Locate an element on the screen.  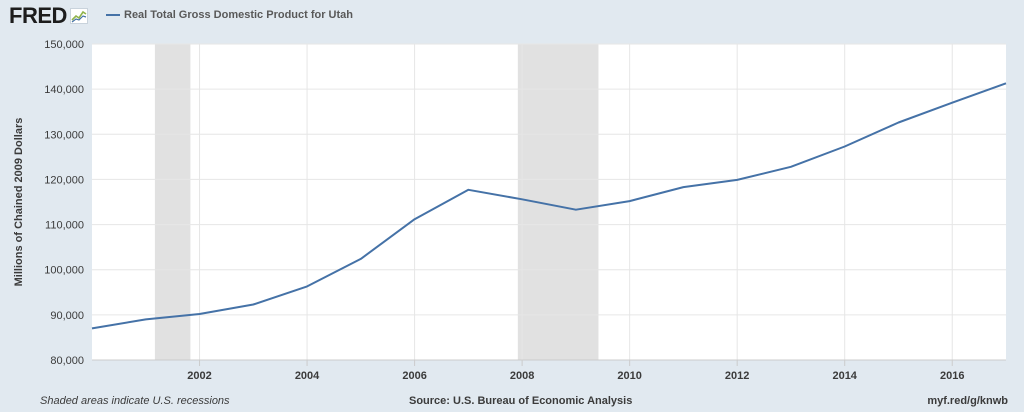
short-link: myf.red/g/knwb is located at coordinates (967, 401).